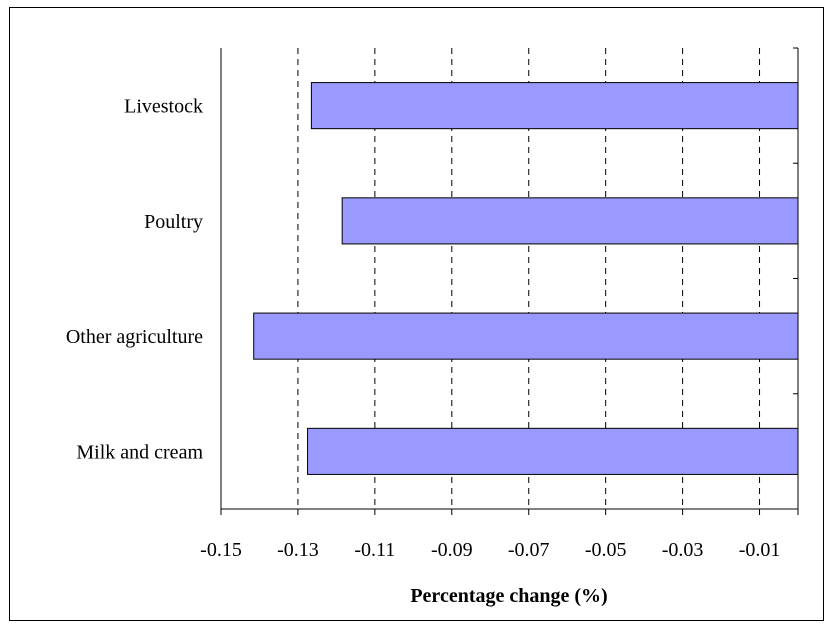 Image resolution: width=832 pixels, height=628 pixels. I want to click on category-label: Livestock, so click(163, 107).